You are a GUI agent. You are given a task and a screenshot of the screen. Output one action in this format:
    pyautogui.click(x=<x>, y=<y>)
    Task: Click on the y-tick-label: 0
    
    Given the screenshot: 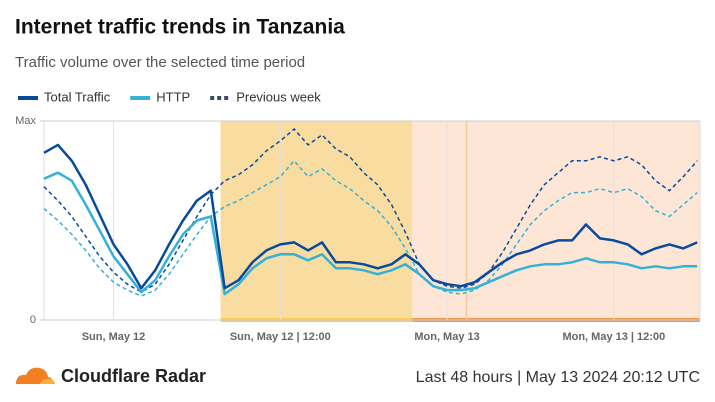 What is the action you would take?
    pyautogui.click(x=33, y=320)
    